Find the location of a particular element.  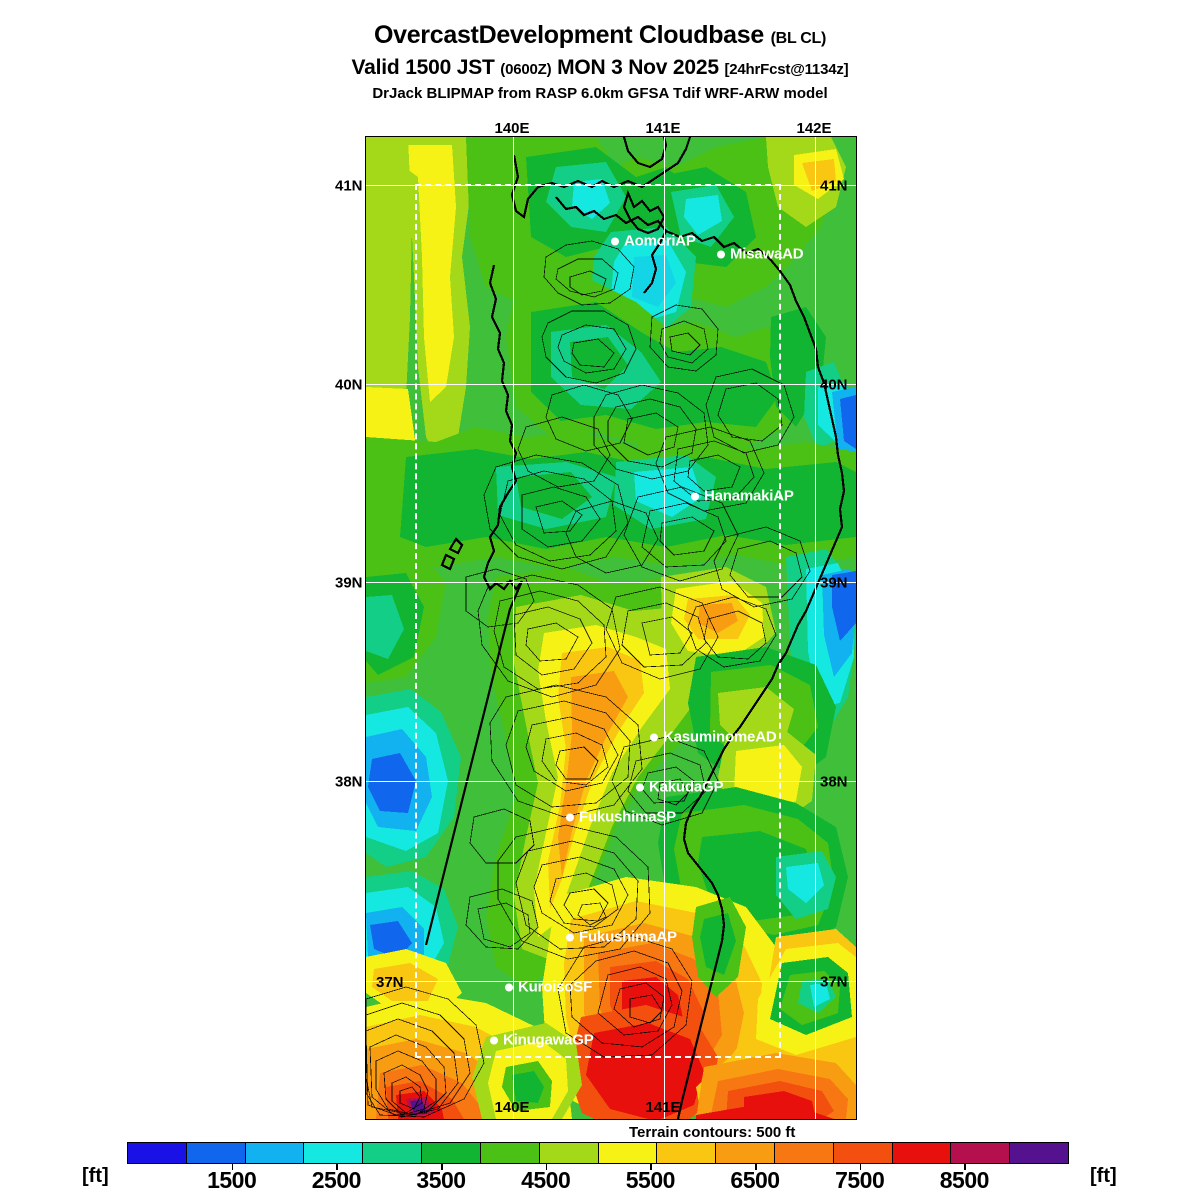

station-marker: KasuminomeAD is located at coordinates (713, 737).